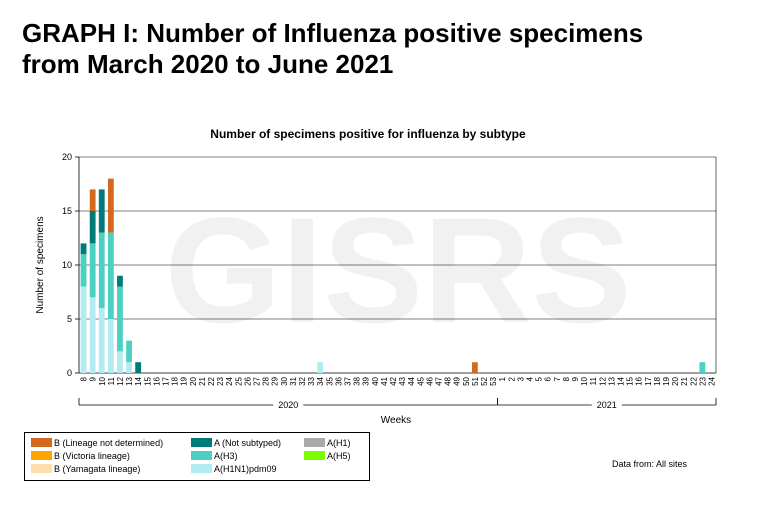 This screenshot has height=514, width=760. Describe the element at coordinates (402, 380) in the screenshot. I see `x-tick-label: 43` at that location.